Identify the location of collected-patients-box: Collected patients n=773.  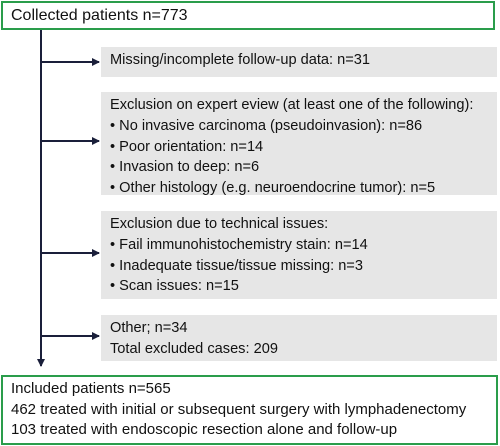
(248, 15).